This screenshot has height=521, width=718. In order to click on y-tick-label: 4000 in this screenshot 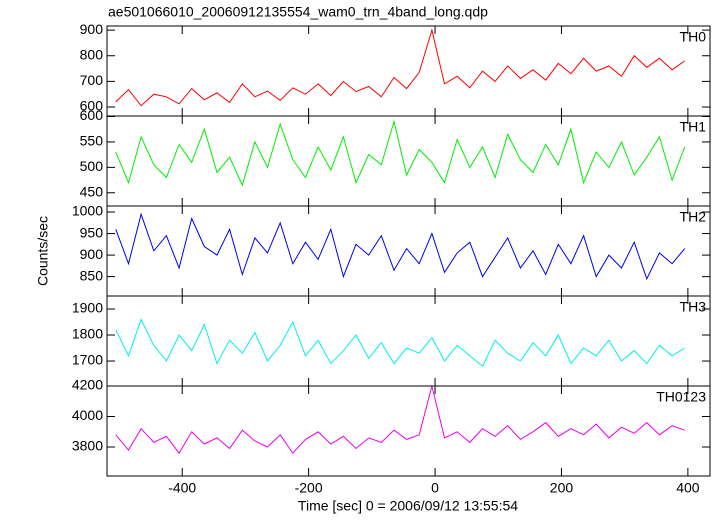, I will do `click(87, 415)`.